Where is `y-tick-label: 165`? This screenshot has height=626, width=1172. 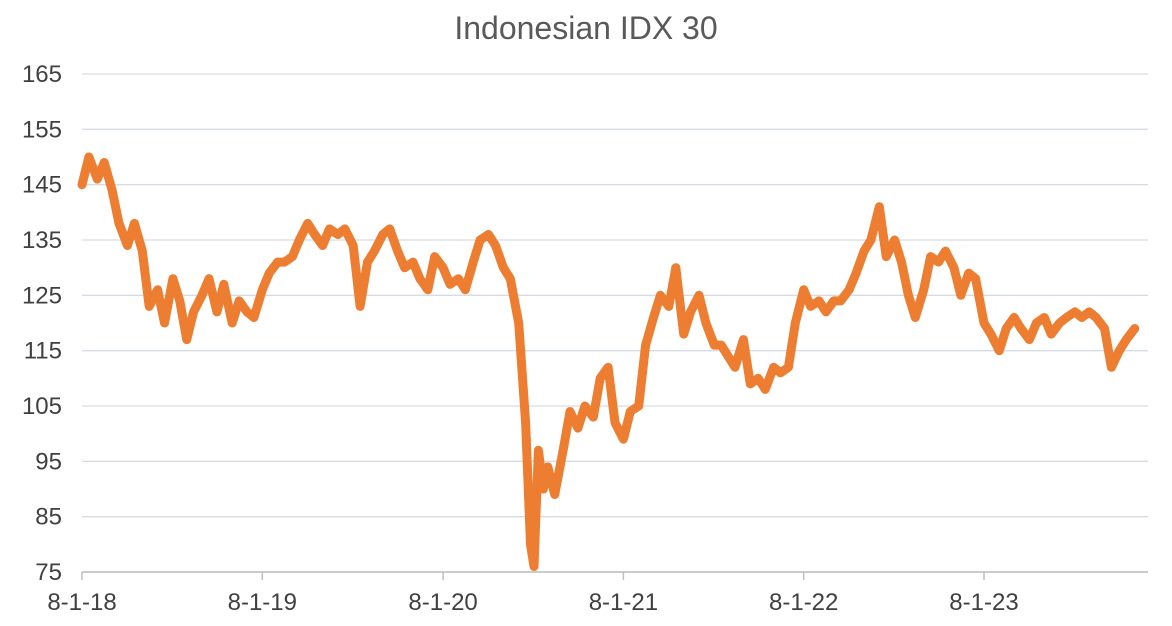 y-tick-label: 165 is located at coordinates (42, 74).